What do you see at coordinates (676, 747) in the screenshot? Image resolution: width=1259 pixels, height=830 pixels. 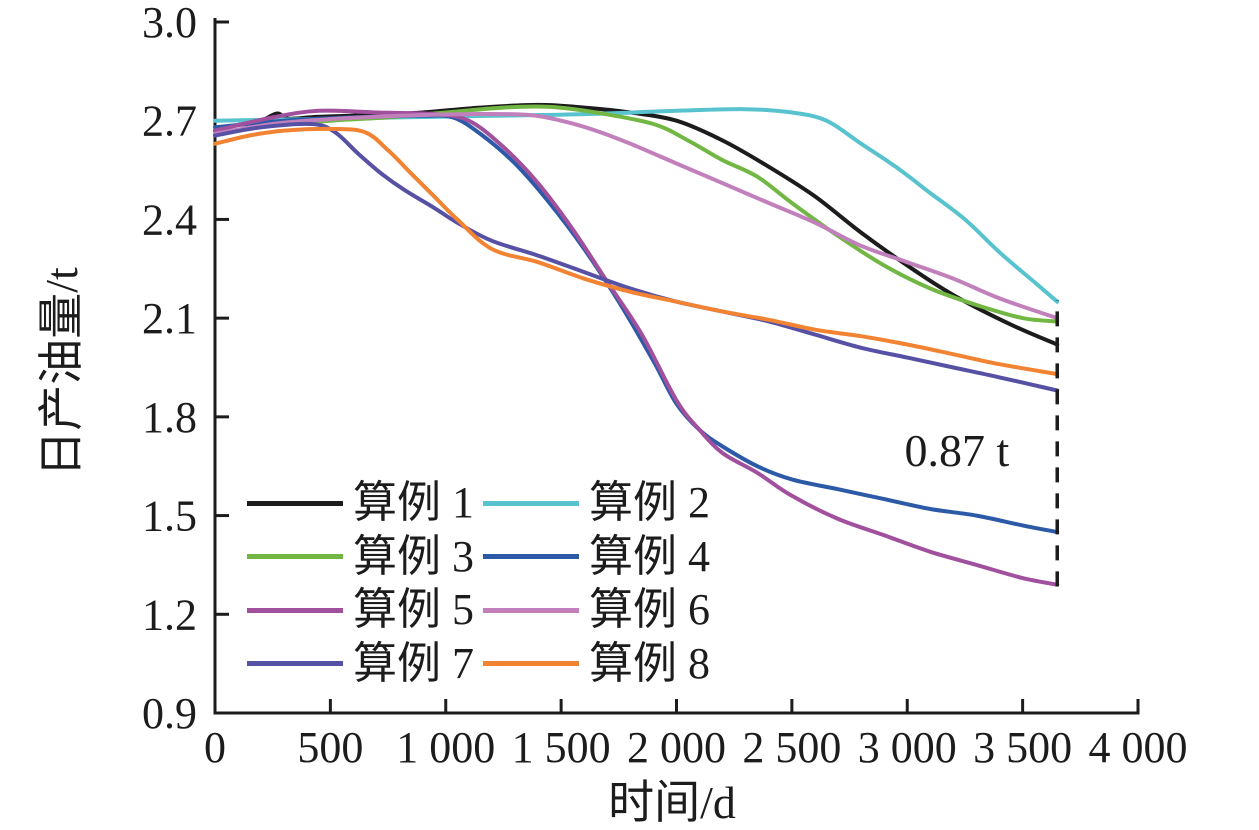 I see `x-tick-label: 2 000` at bounding box center [676, 747].